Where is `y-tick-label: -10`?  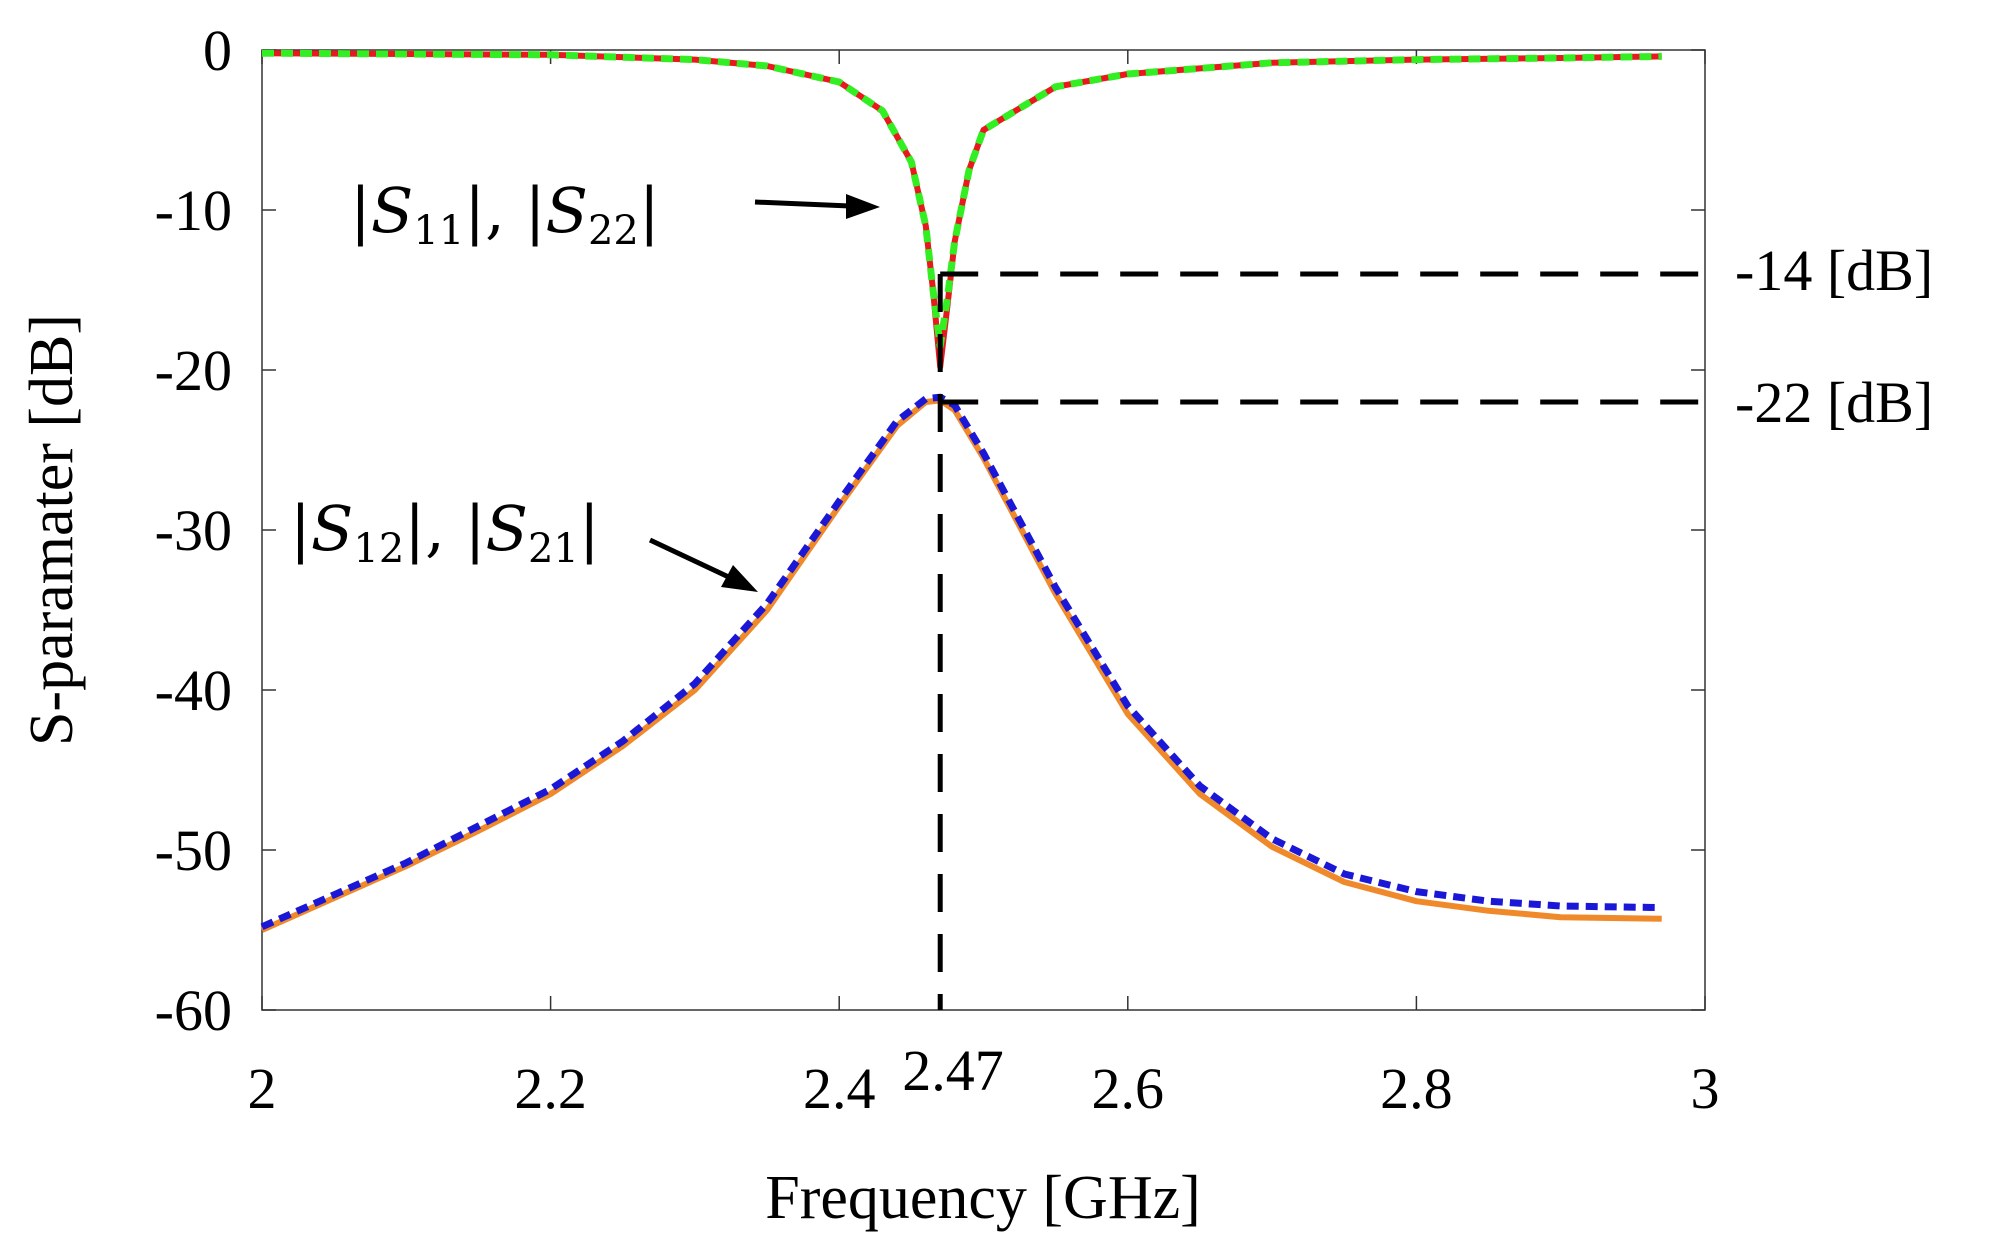 y-tick-label: -10 is located at coordinates (193, 210).